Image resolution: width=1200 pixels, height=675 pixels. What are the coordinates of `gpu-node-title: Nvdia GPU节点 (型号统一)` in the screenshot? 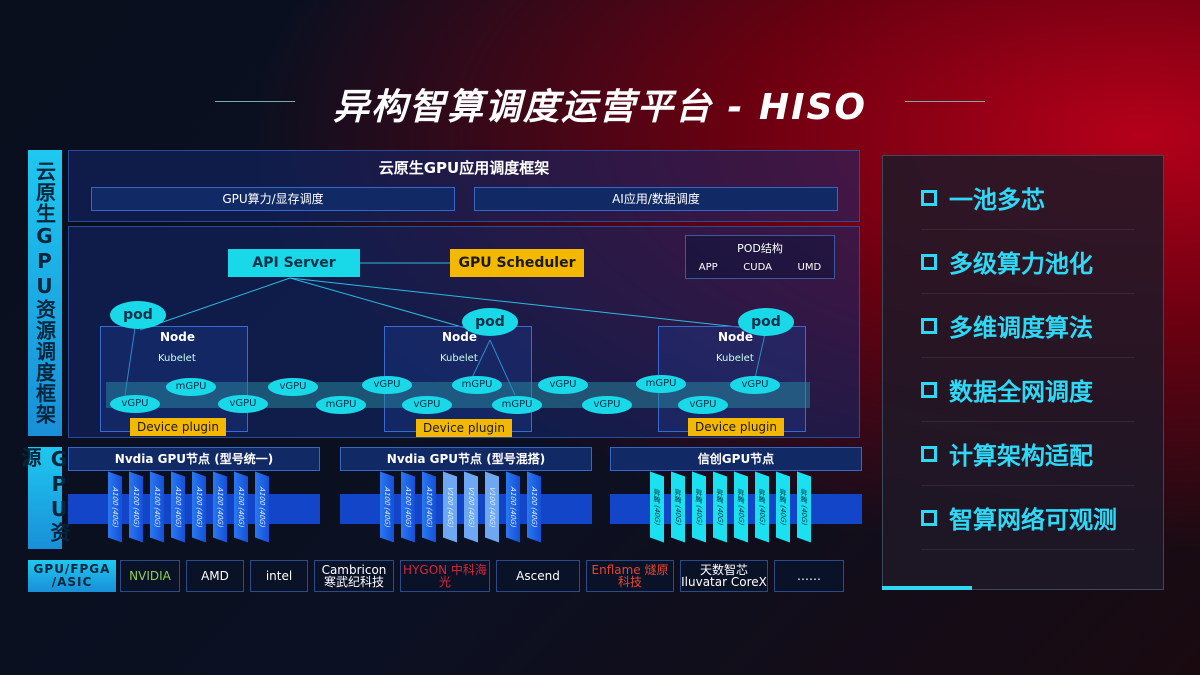 It's located at (194, 459).